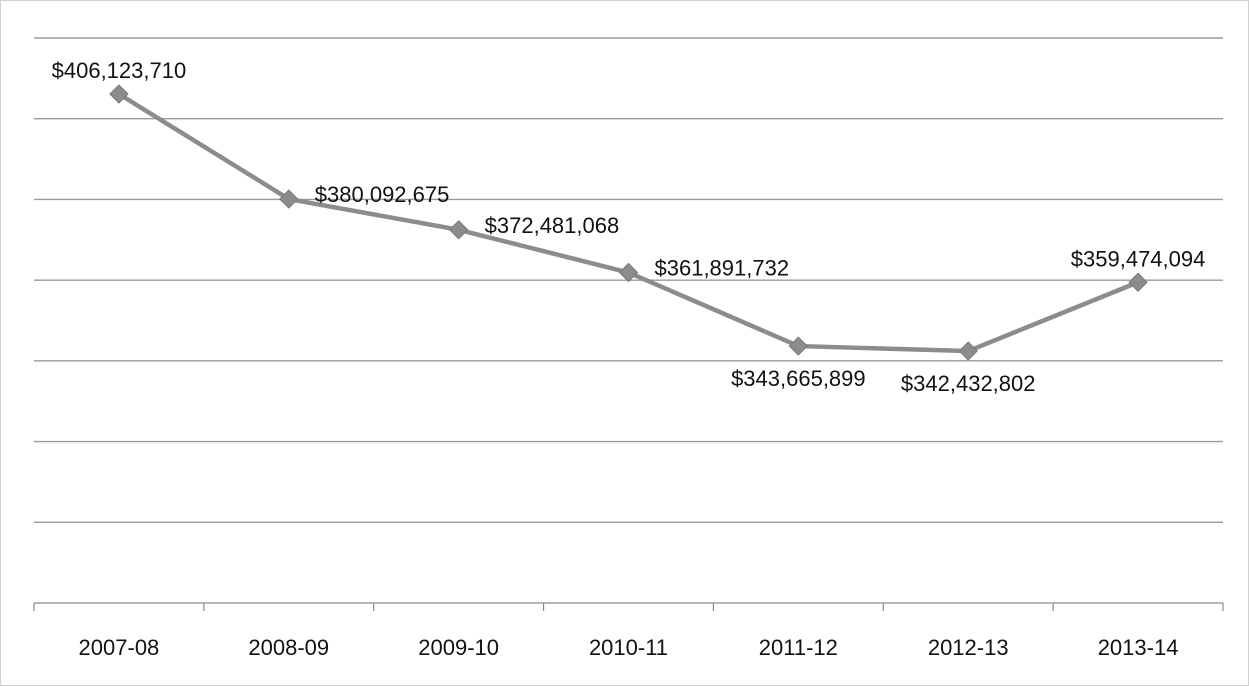  I want to click on data-label-2011-12: $343,665,899, so click(798, 378).